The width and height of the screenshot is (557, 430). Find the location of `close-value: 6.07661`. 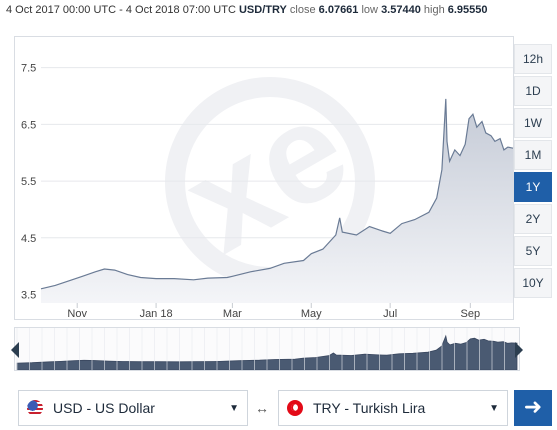

close-value: 6.07661 is located at coordinates (338, 10).